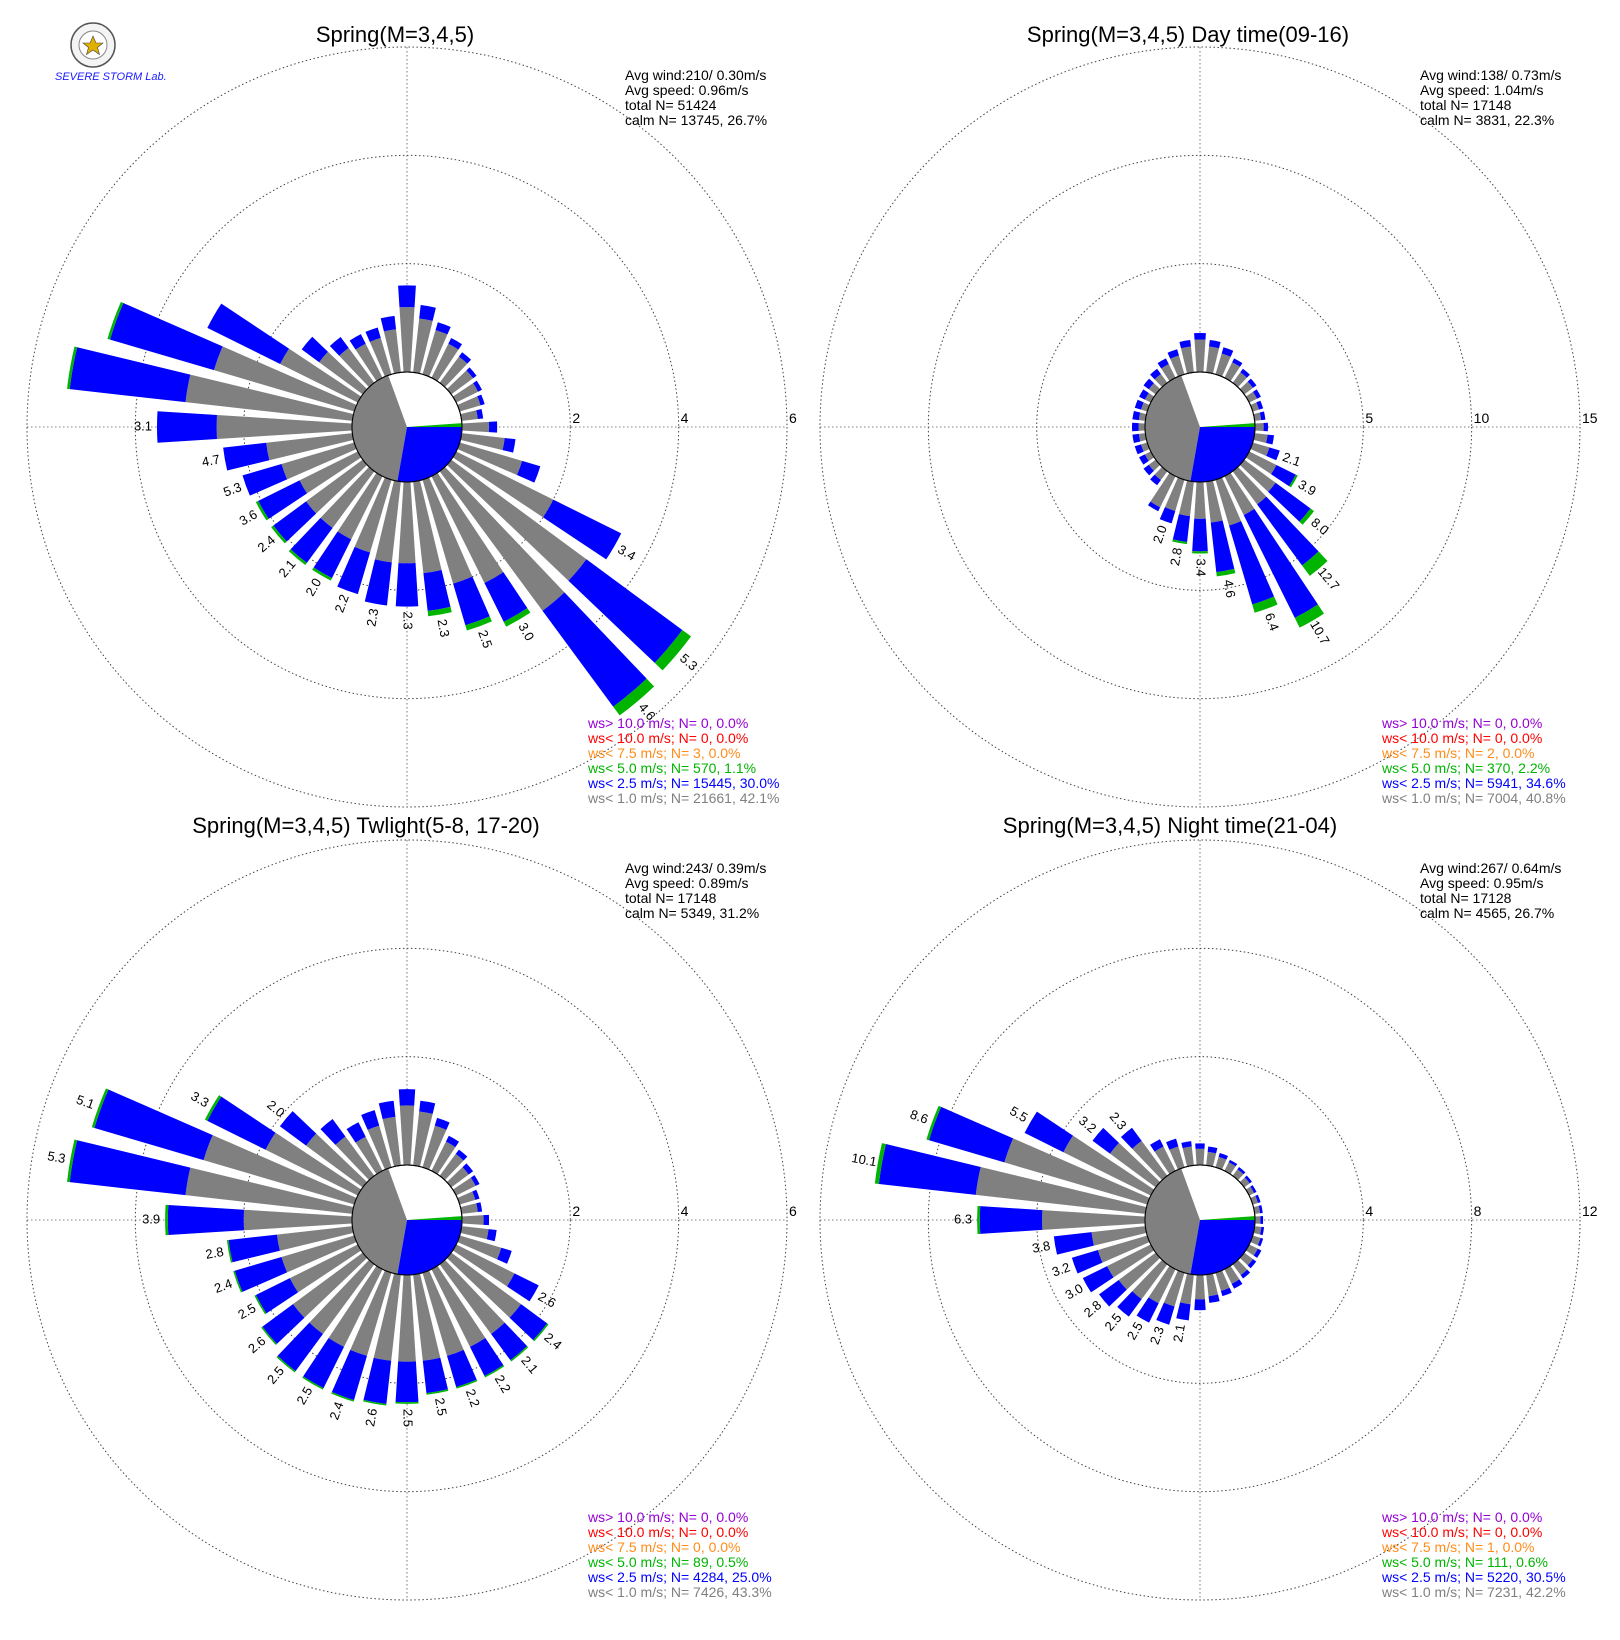 Image resolution: width=1620 pixels, height=1640 pixels. I want to click on ring-circle, so click(1200, 427).